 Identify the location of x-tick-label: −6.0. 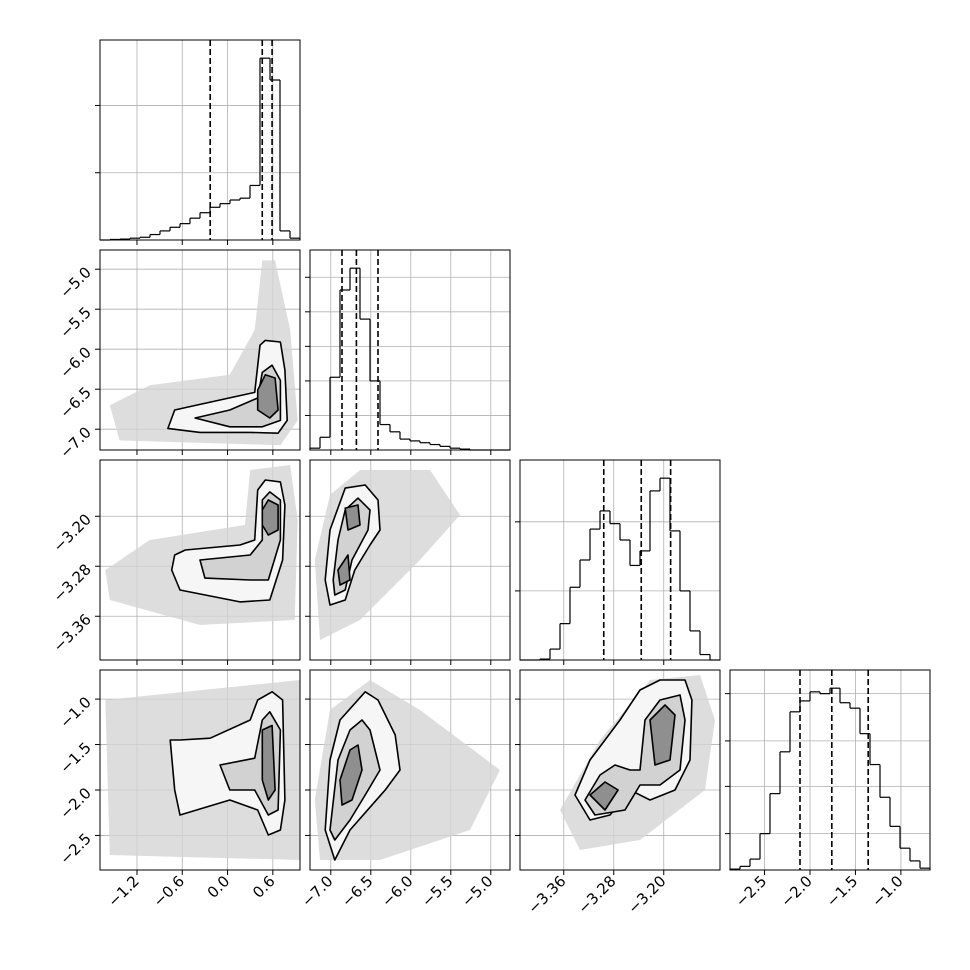
(397, 891).